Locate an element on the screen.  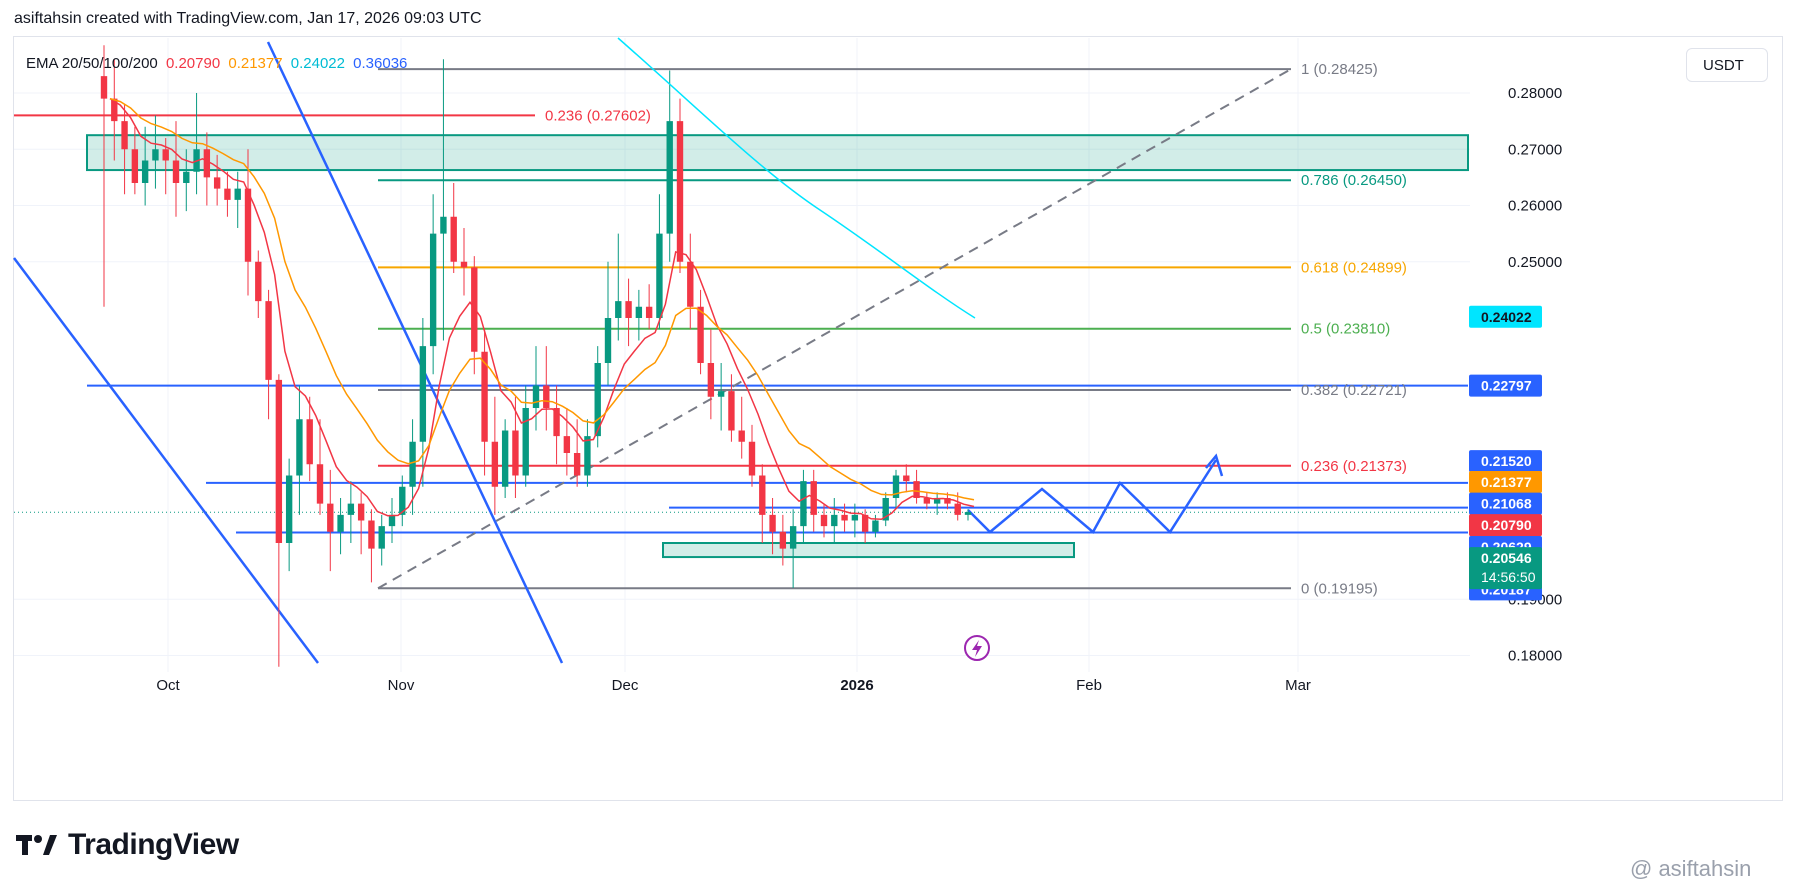
fib-level-label: 0.236 (0.21373) is located at coordinates (1354, 466).